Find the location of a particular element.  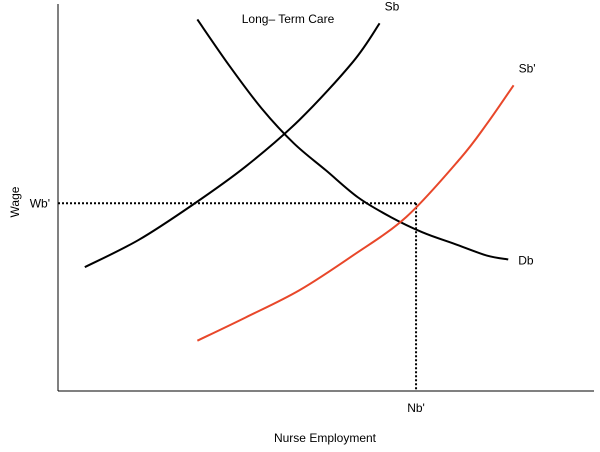

equilibrium-employment-label: Nb' is located at coordinates (416, 408).